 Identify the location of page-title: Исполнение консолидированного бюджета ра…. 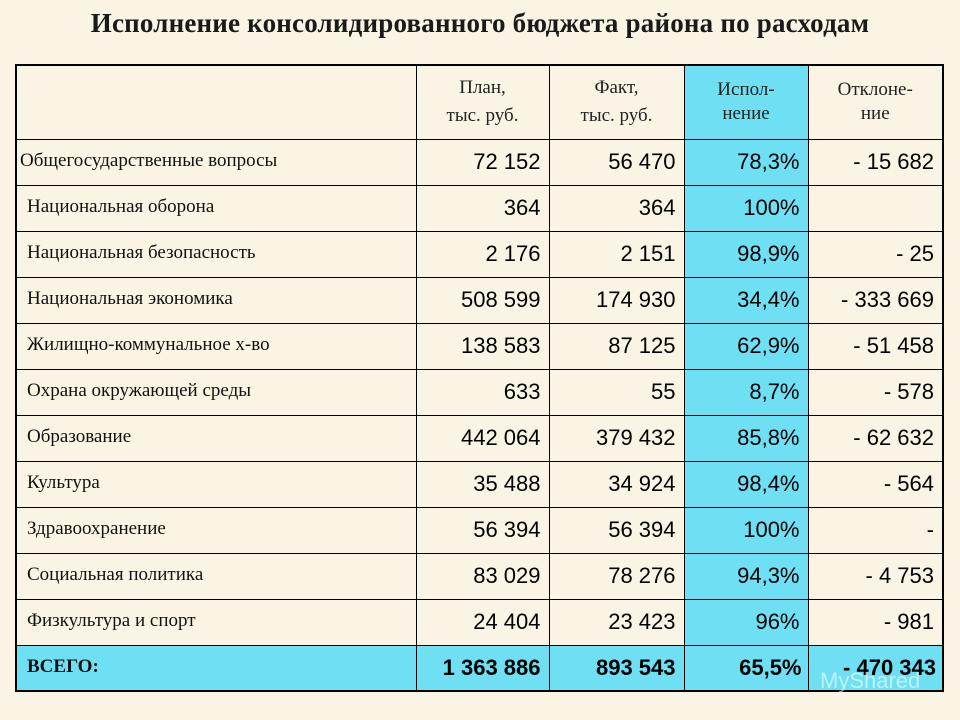
(480, 23).